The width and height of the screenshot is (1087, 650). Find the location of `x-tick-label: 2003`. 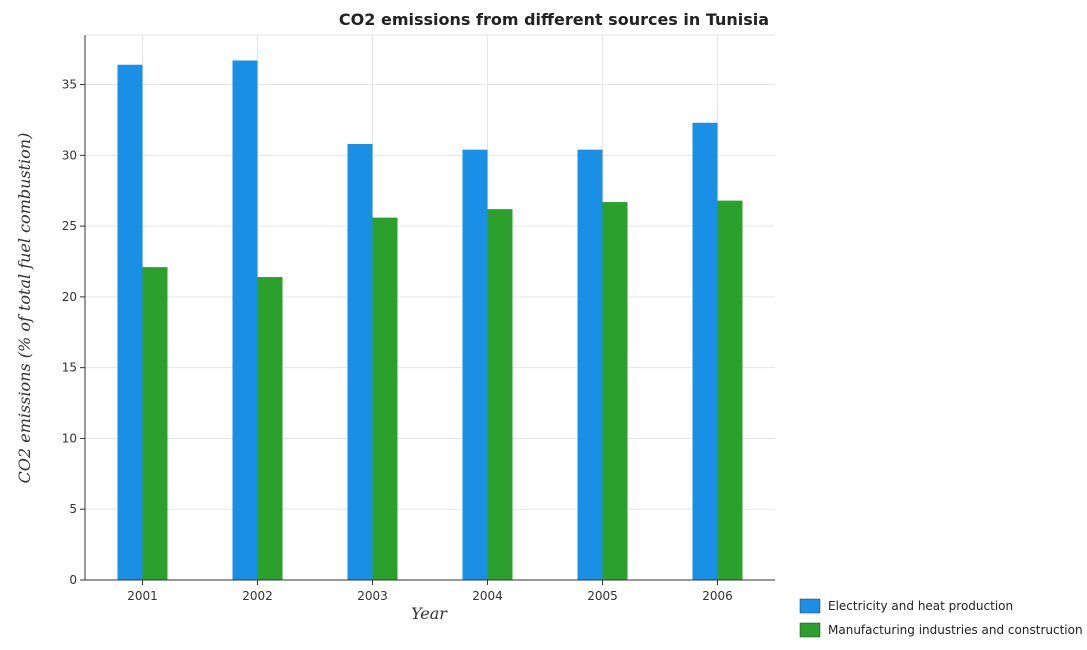

x-tick-label: 2003 is located at coordinates (372, 596).